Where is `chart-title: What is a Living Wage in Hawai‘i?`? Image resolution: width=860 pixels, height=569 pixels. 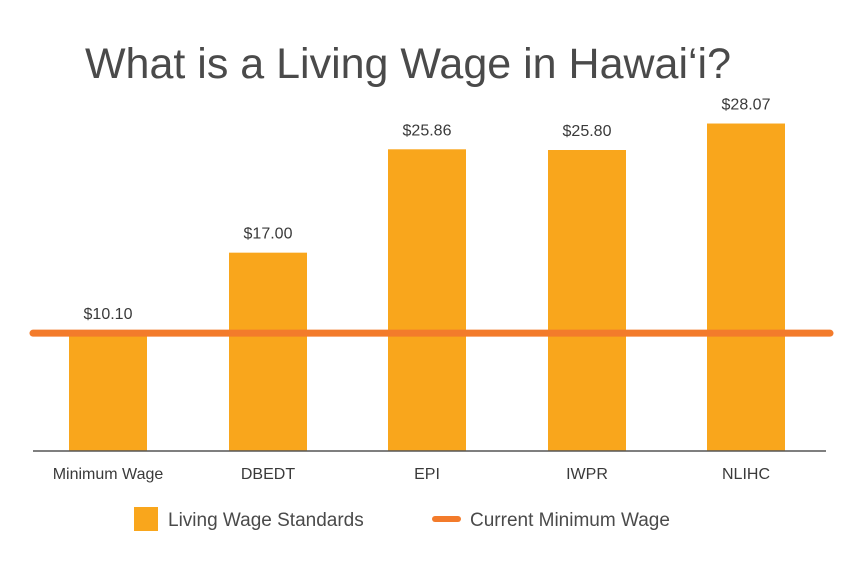 chart-title: What is a Living Wage in Hawai‘i? is located at coordinates (408, 64).